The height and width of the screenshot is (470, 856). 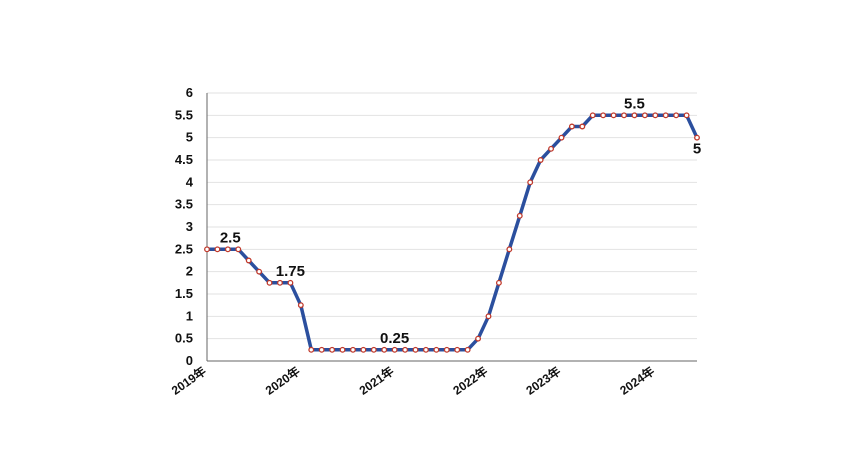 What do you see at coordinates (282, 380) in the screenshot?
I see `x-tick-label: 2020年` at bounding box center [282, 380].